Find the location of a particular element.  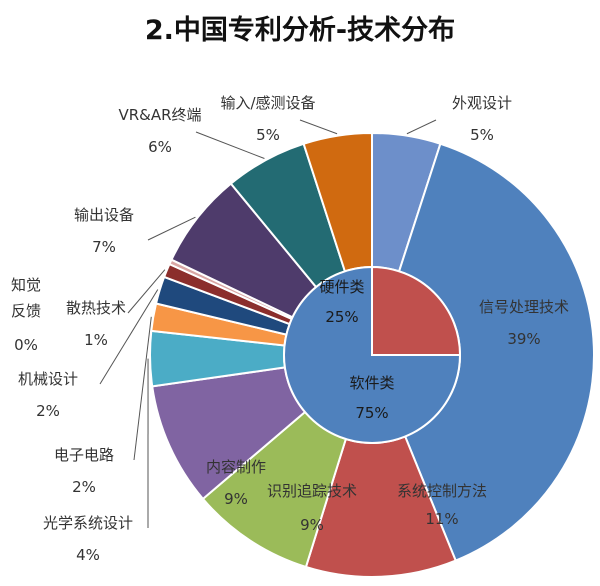

inner-label-0: 硬件类 is located at coordinates (341, 287).